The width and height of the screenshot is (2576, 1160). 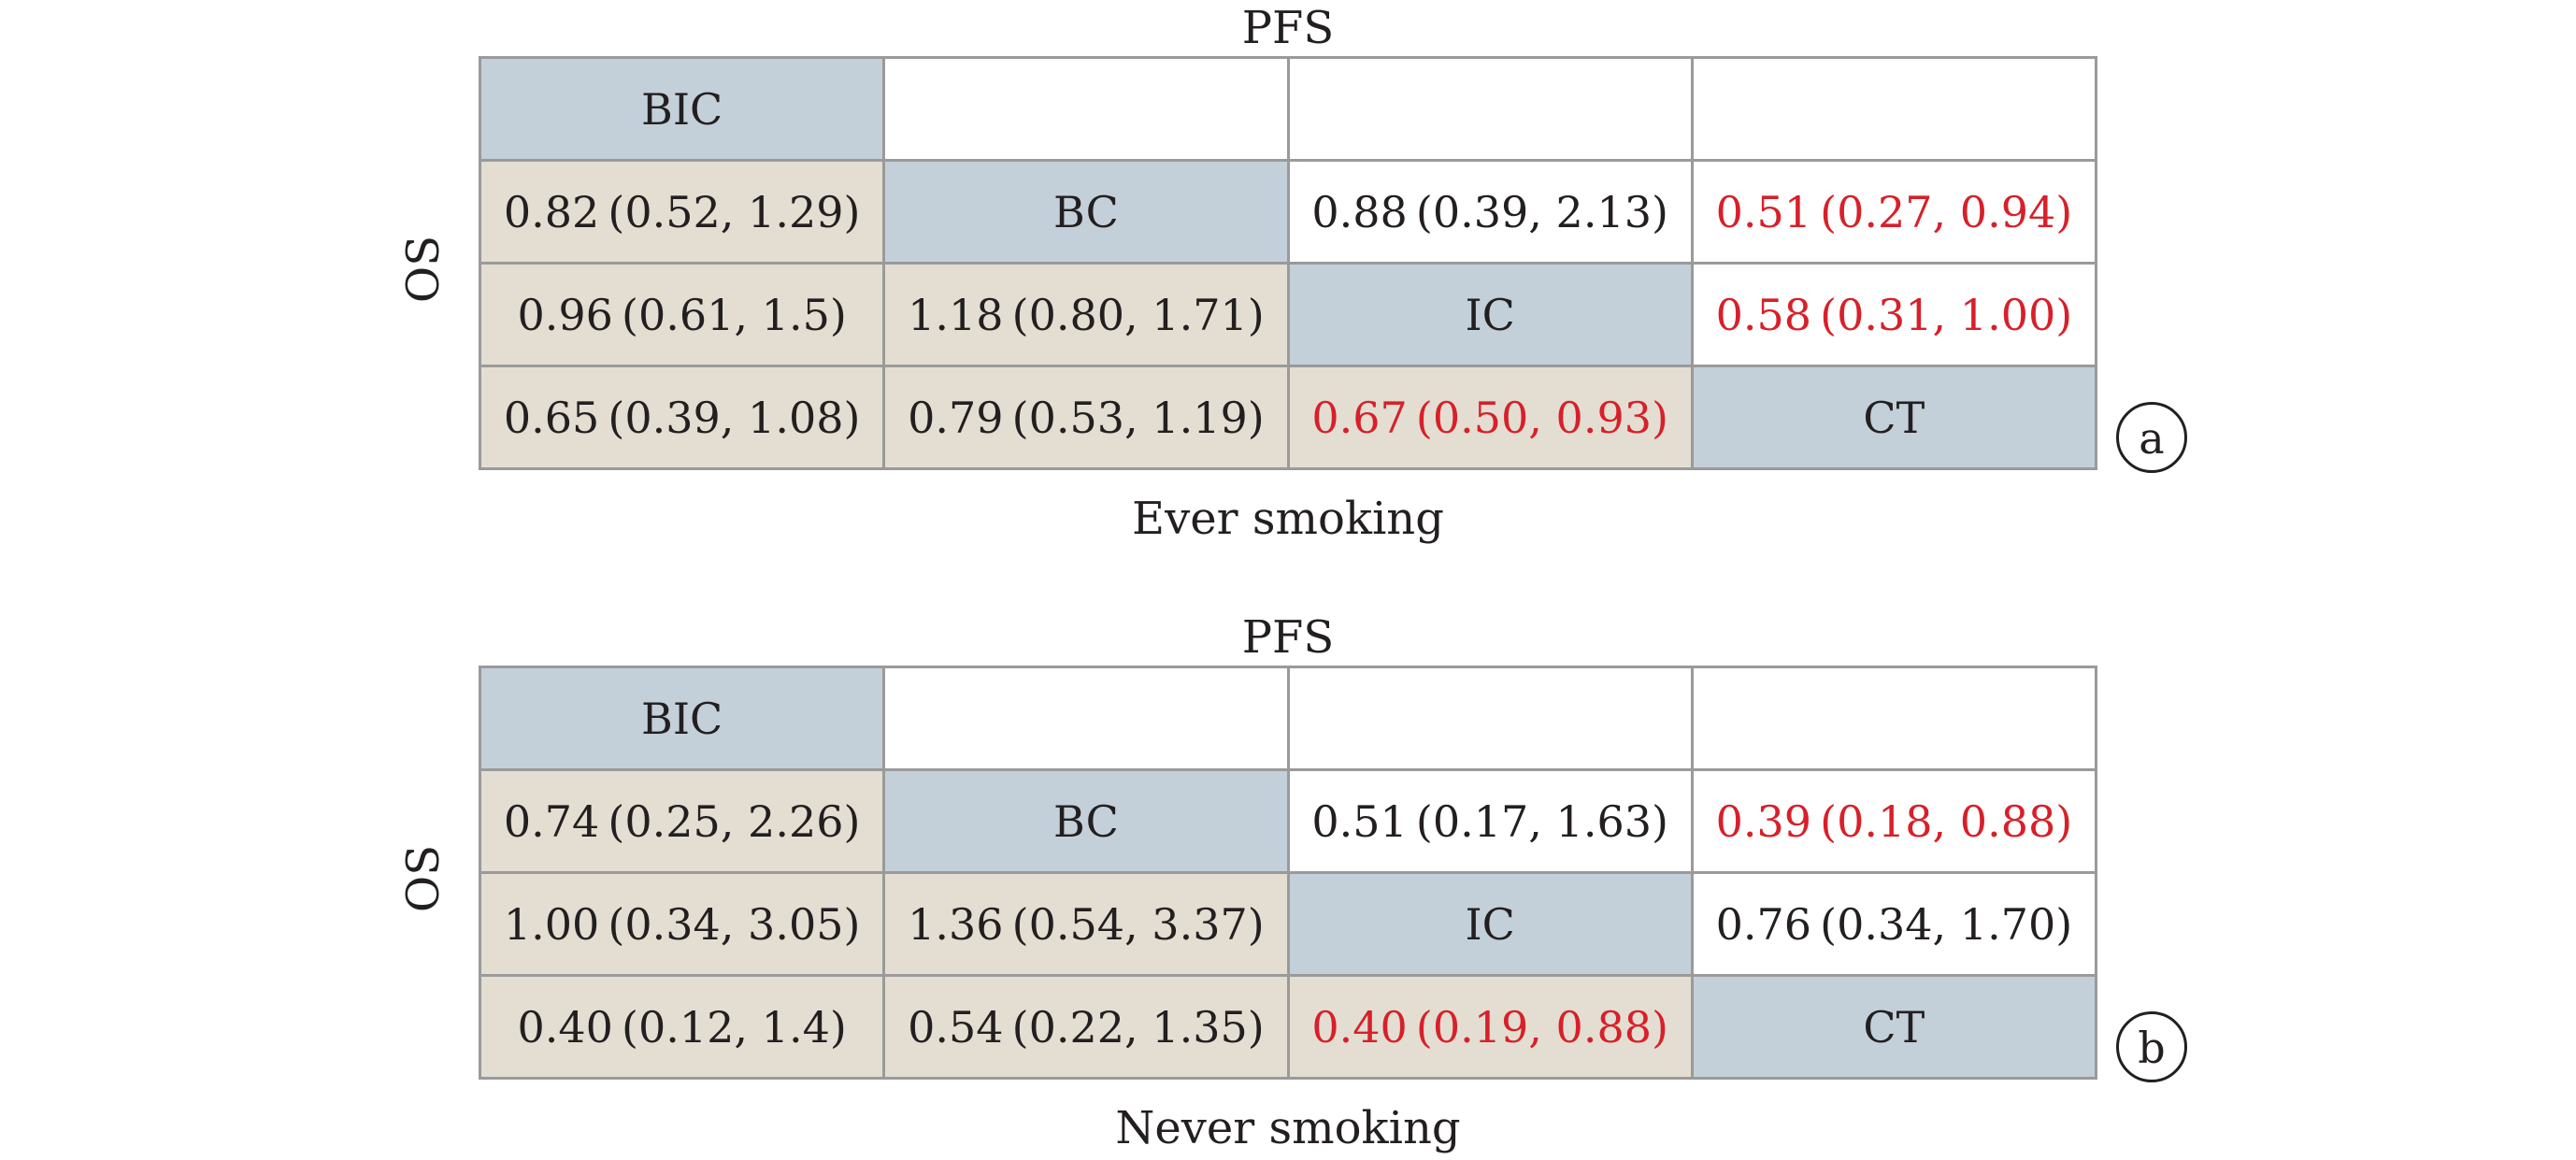 I want to click on bottom-label: Never smoking, so click(x=1288, y=1128).